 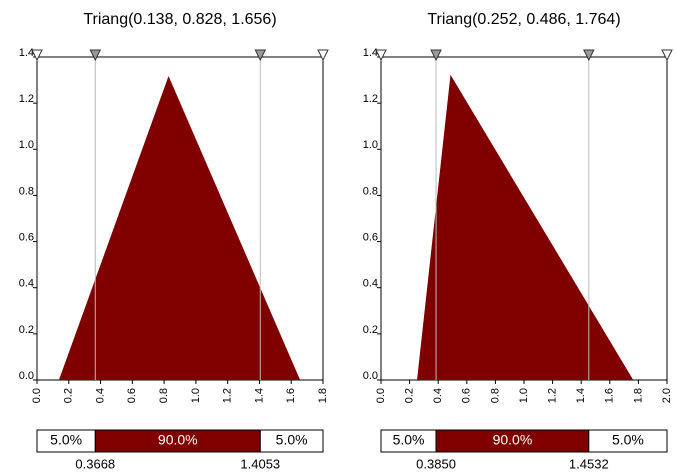 I want to click on chart-title: Triang(0.252, 0.486, 1.764), so click(x=523, y=19).